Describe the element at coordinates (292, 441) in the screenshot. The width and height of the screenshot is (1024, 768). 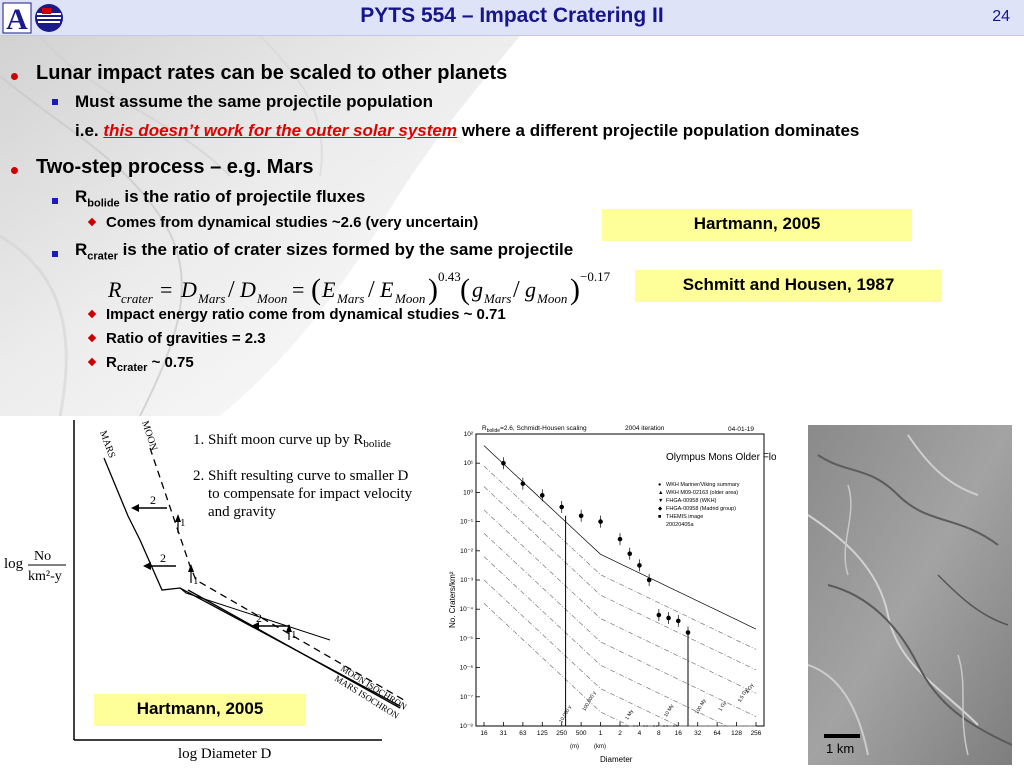
I see `step-1-text: 1. Shift moon curve up by Rbolide` at that location.